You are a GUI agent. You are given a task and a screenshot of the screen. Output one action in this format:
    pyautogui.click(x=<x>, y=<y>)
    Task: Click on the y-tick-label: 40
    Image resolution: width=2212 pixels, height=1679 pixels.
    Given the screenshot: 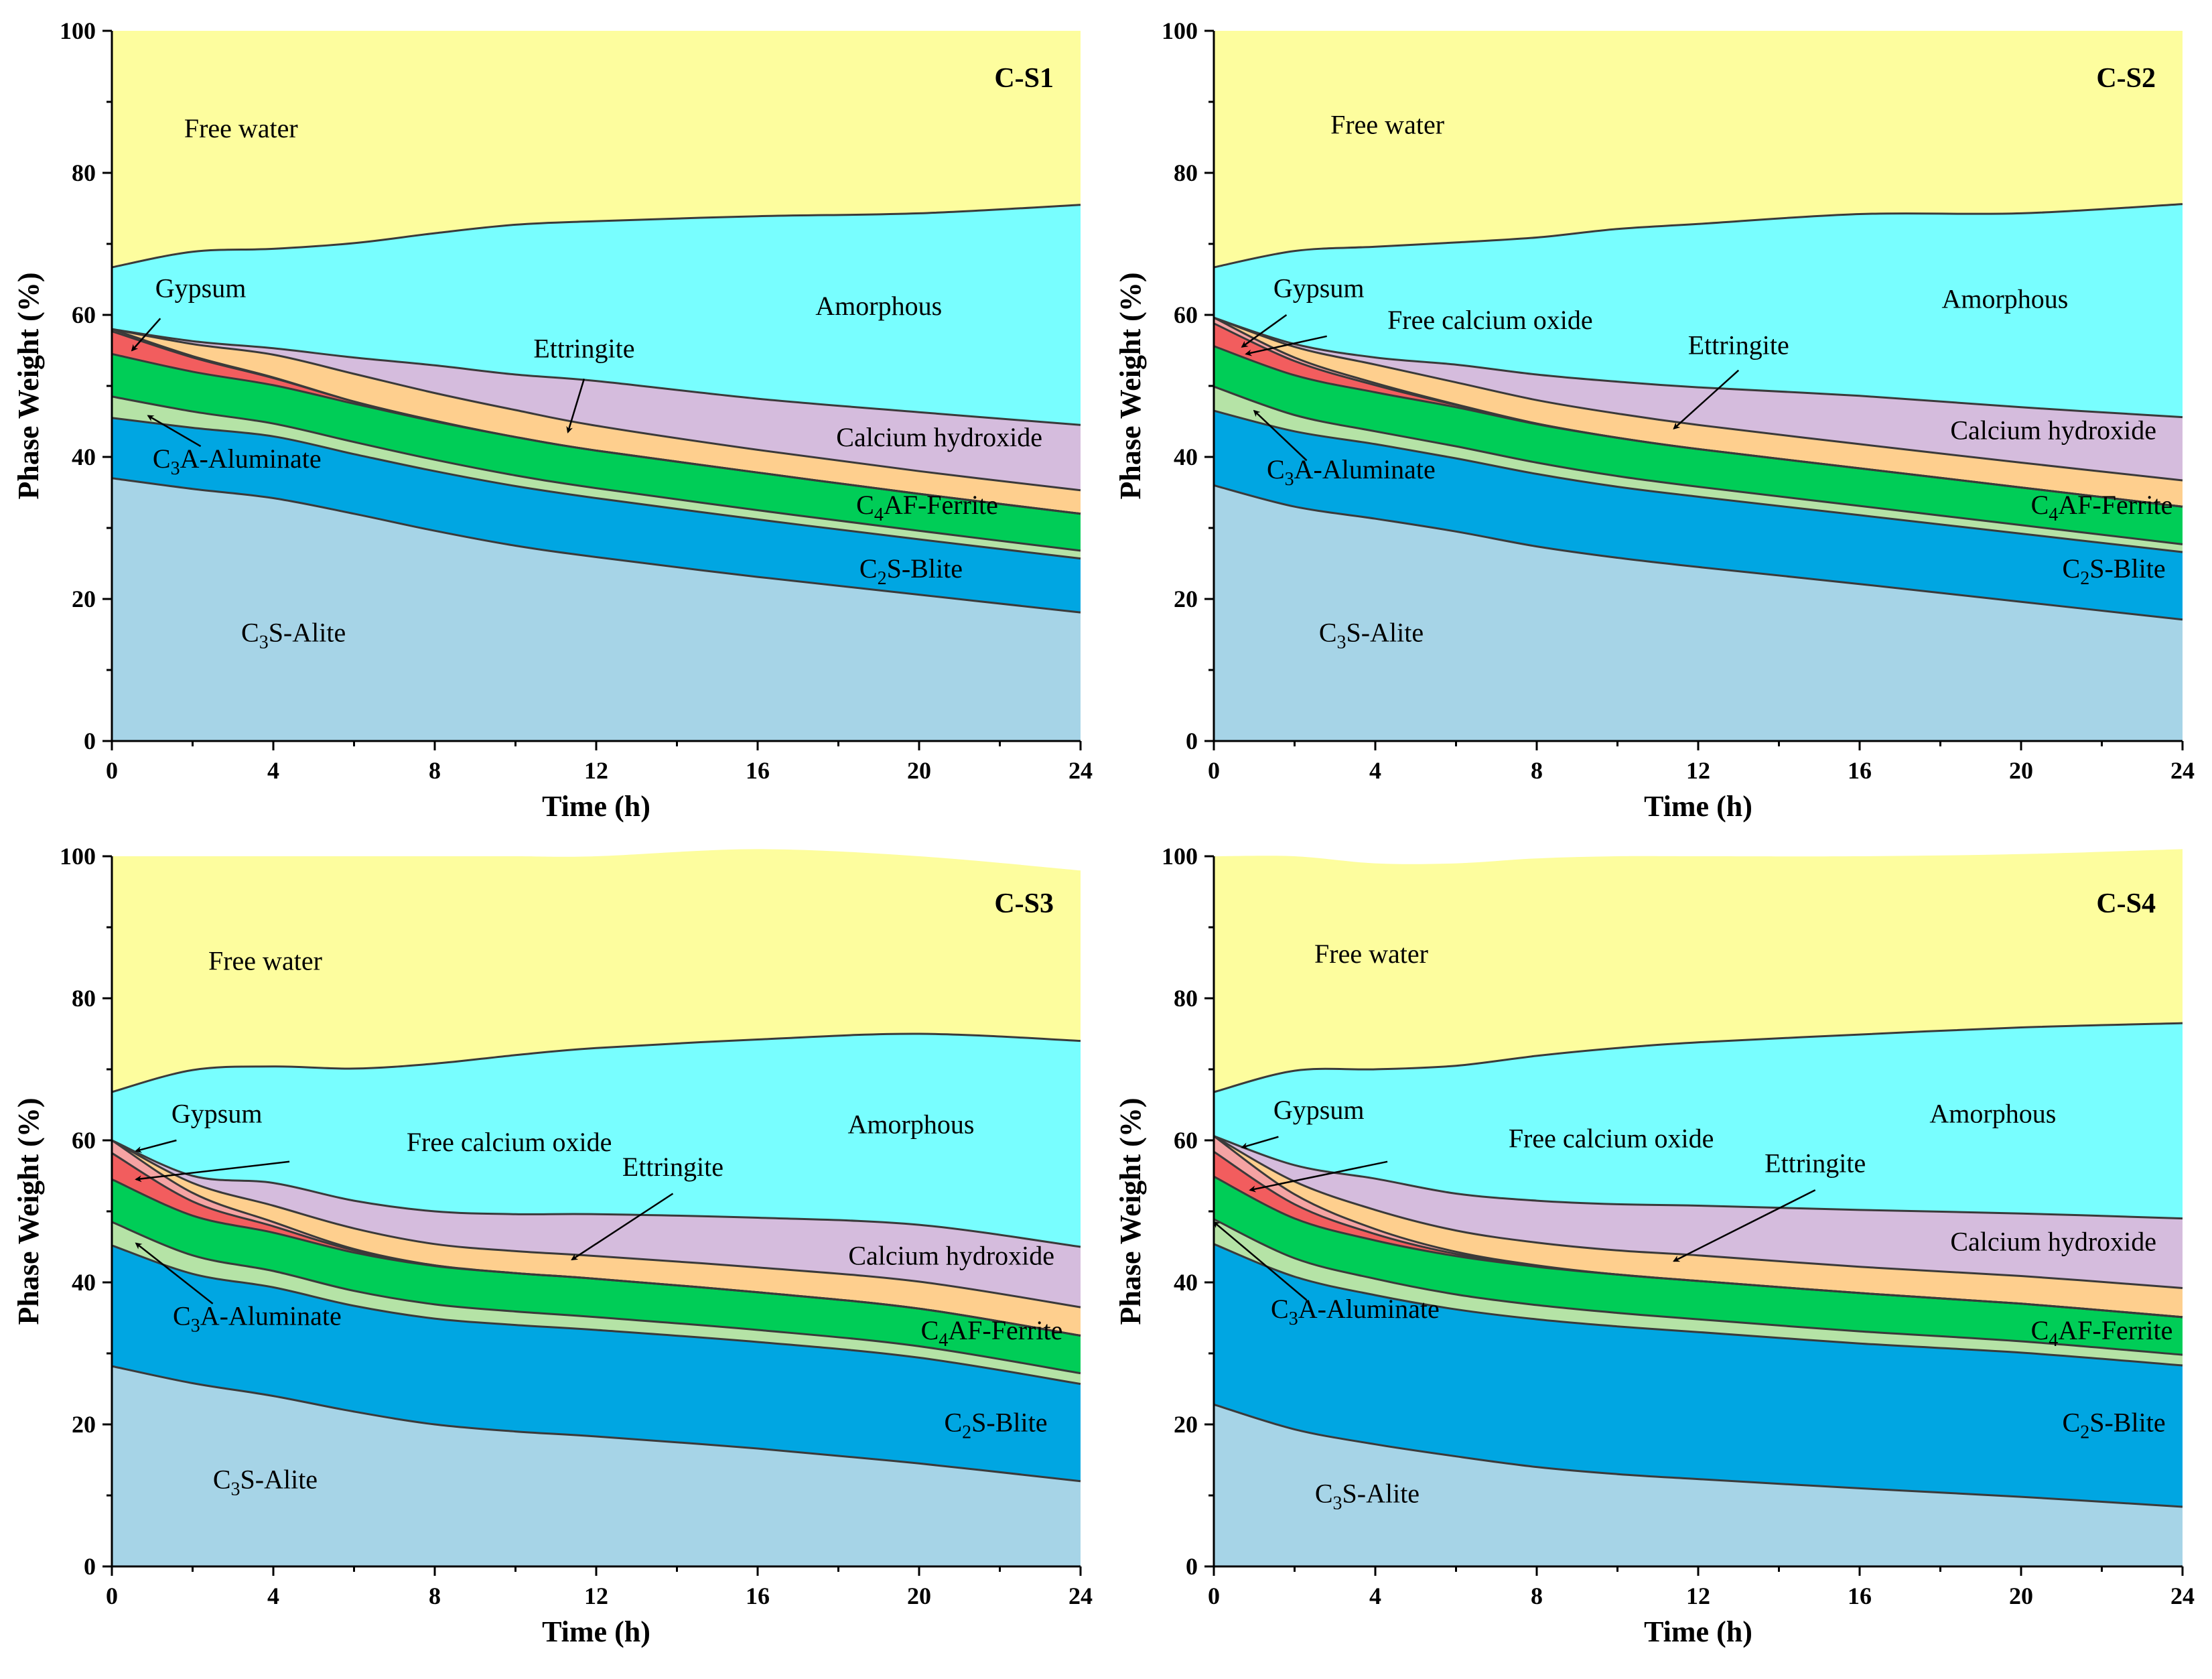 What is the action you would take?
    pyautogui.click(x=84, y=1282)
    